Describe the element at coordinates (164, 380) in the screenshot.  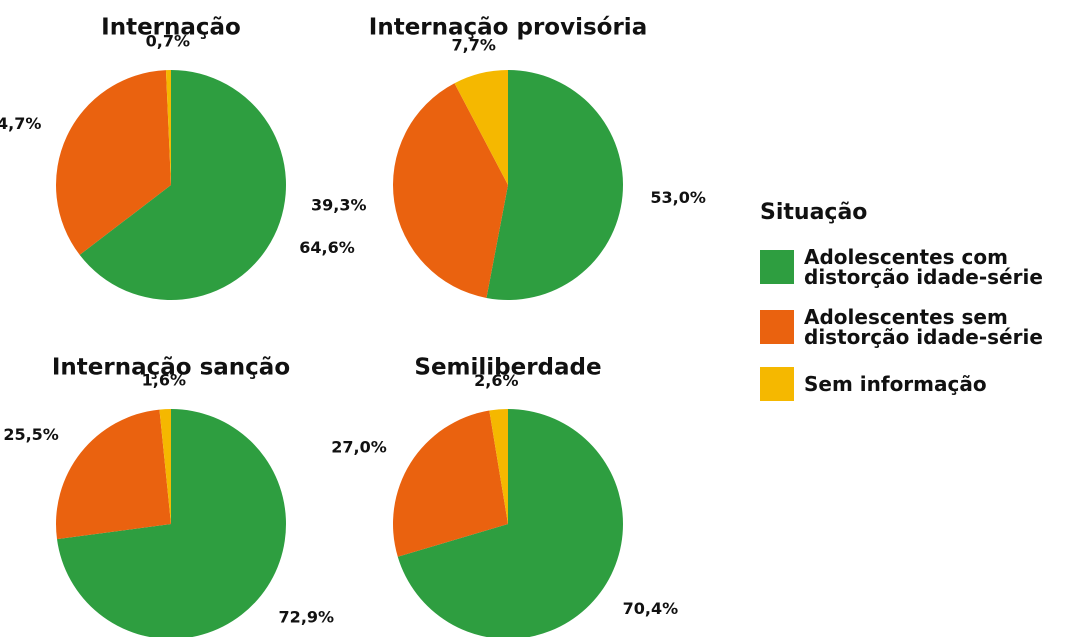
I see `data-label: 1,6%` at that location.